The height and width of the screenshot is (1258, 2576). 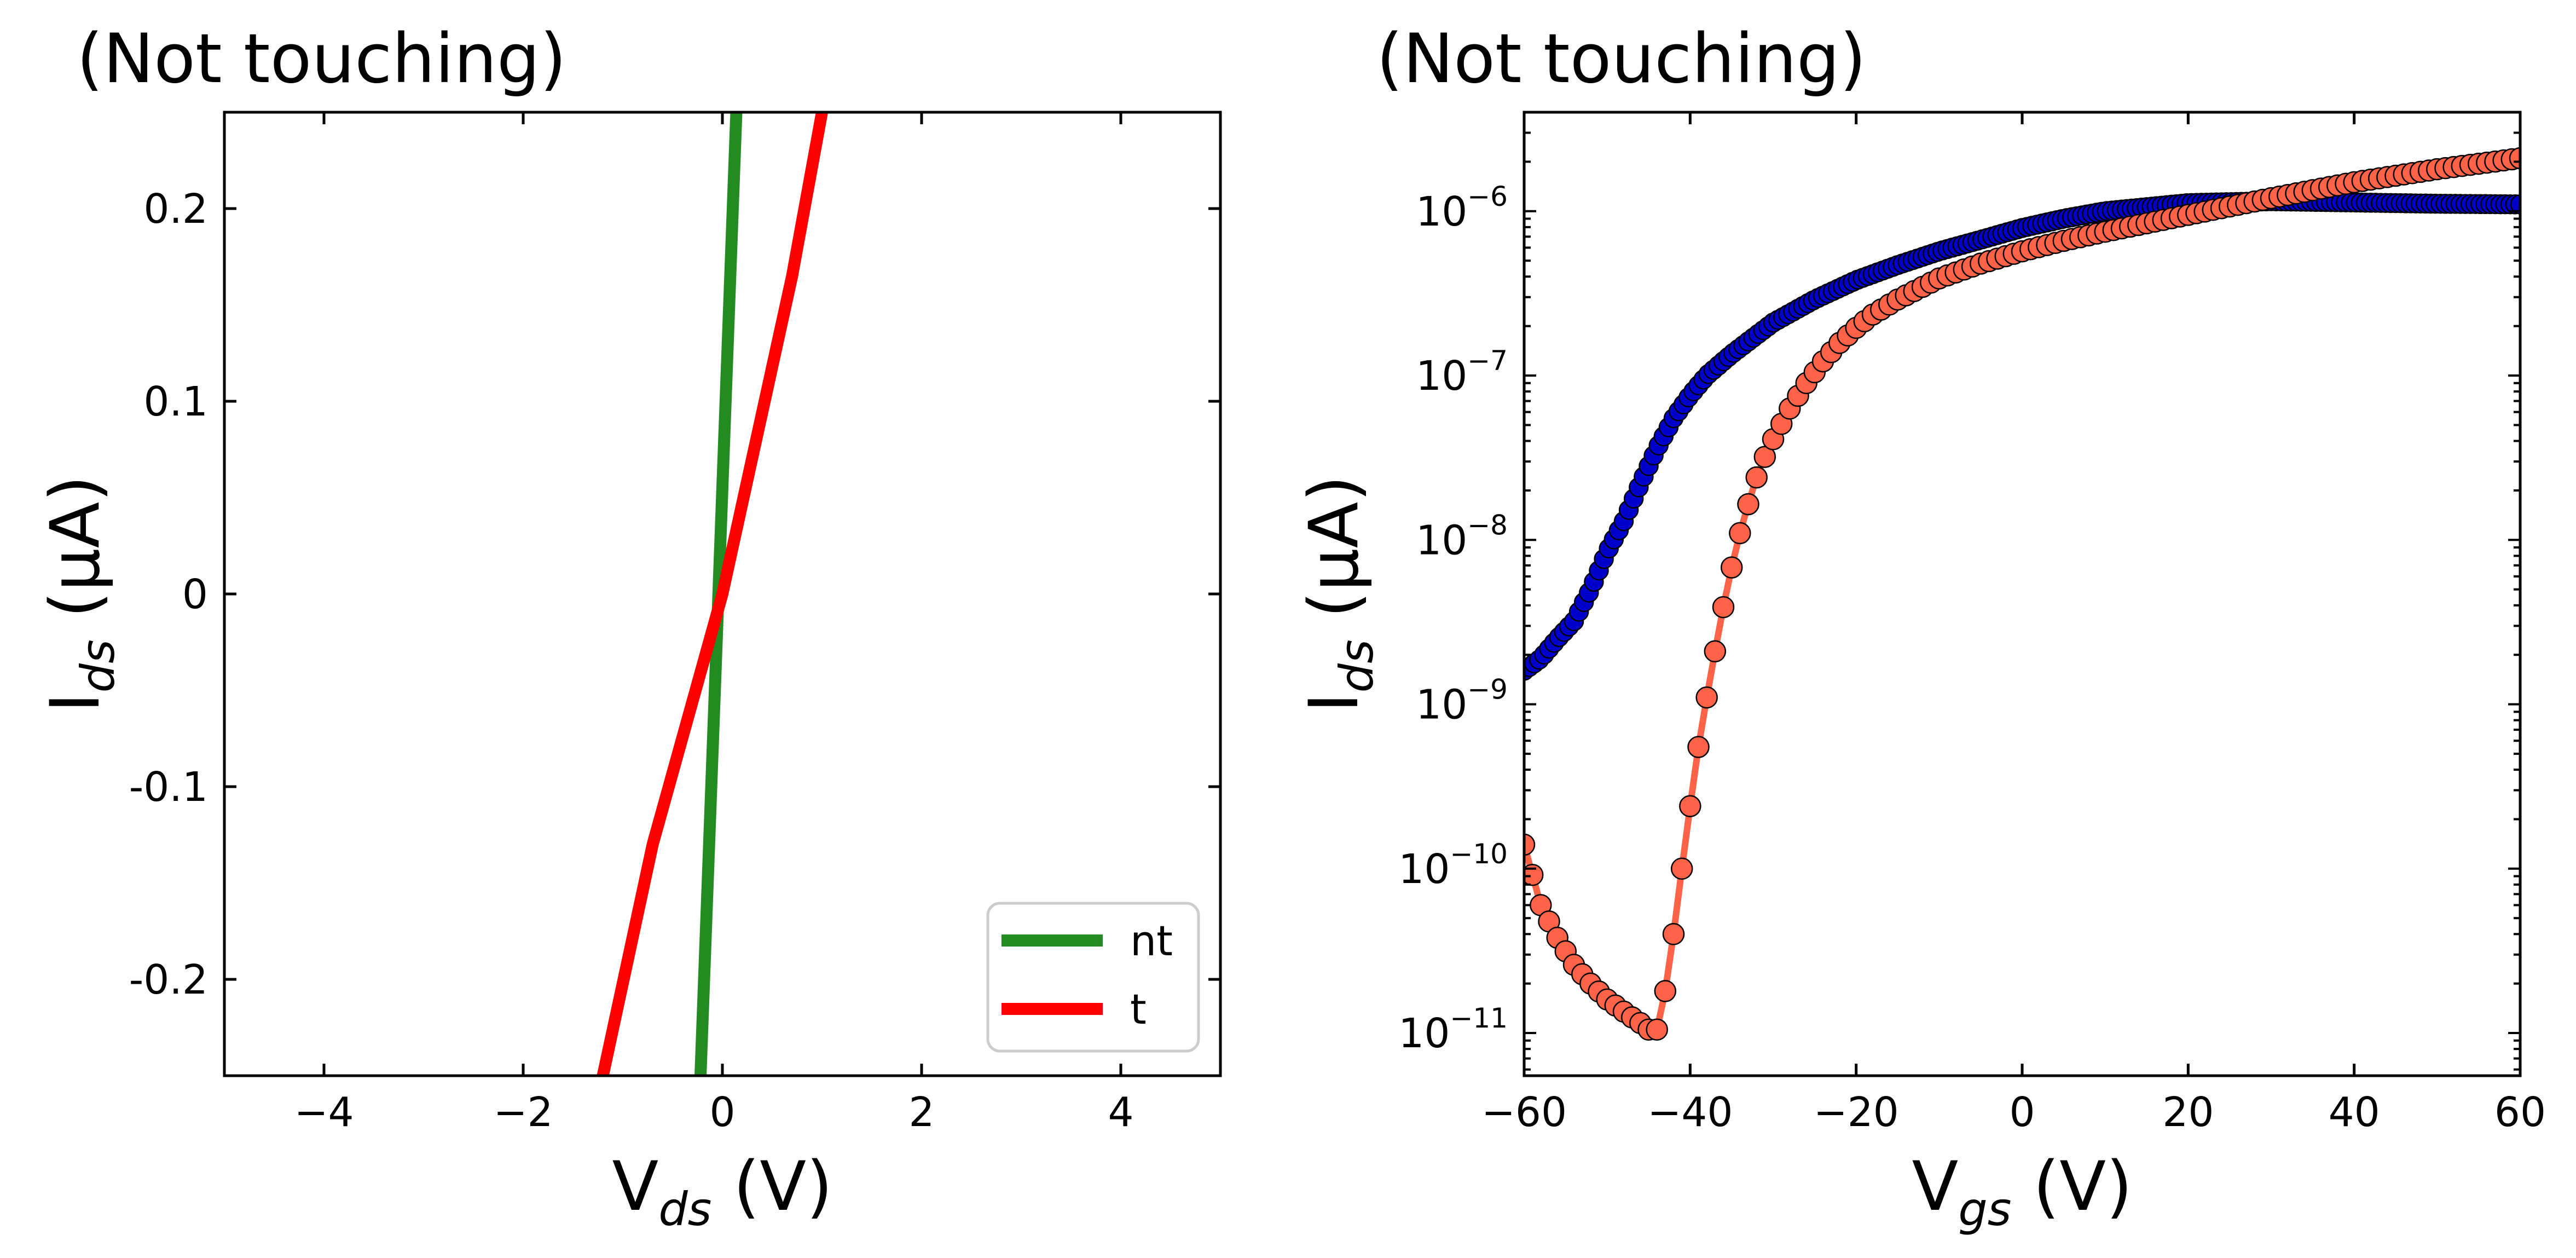 What do you see at coordinates (321, 59) in the screenshot?
I see `left-title: (Not touching)` at bounding box center [321, 59].